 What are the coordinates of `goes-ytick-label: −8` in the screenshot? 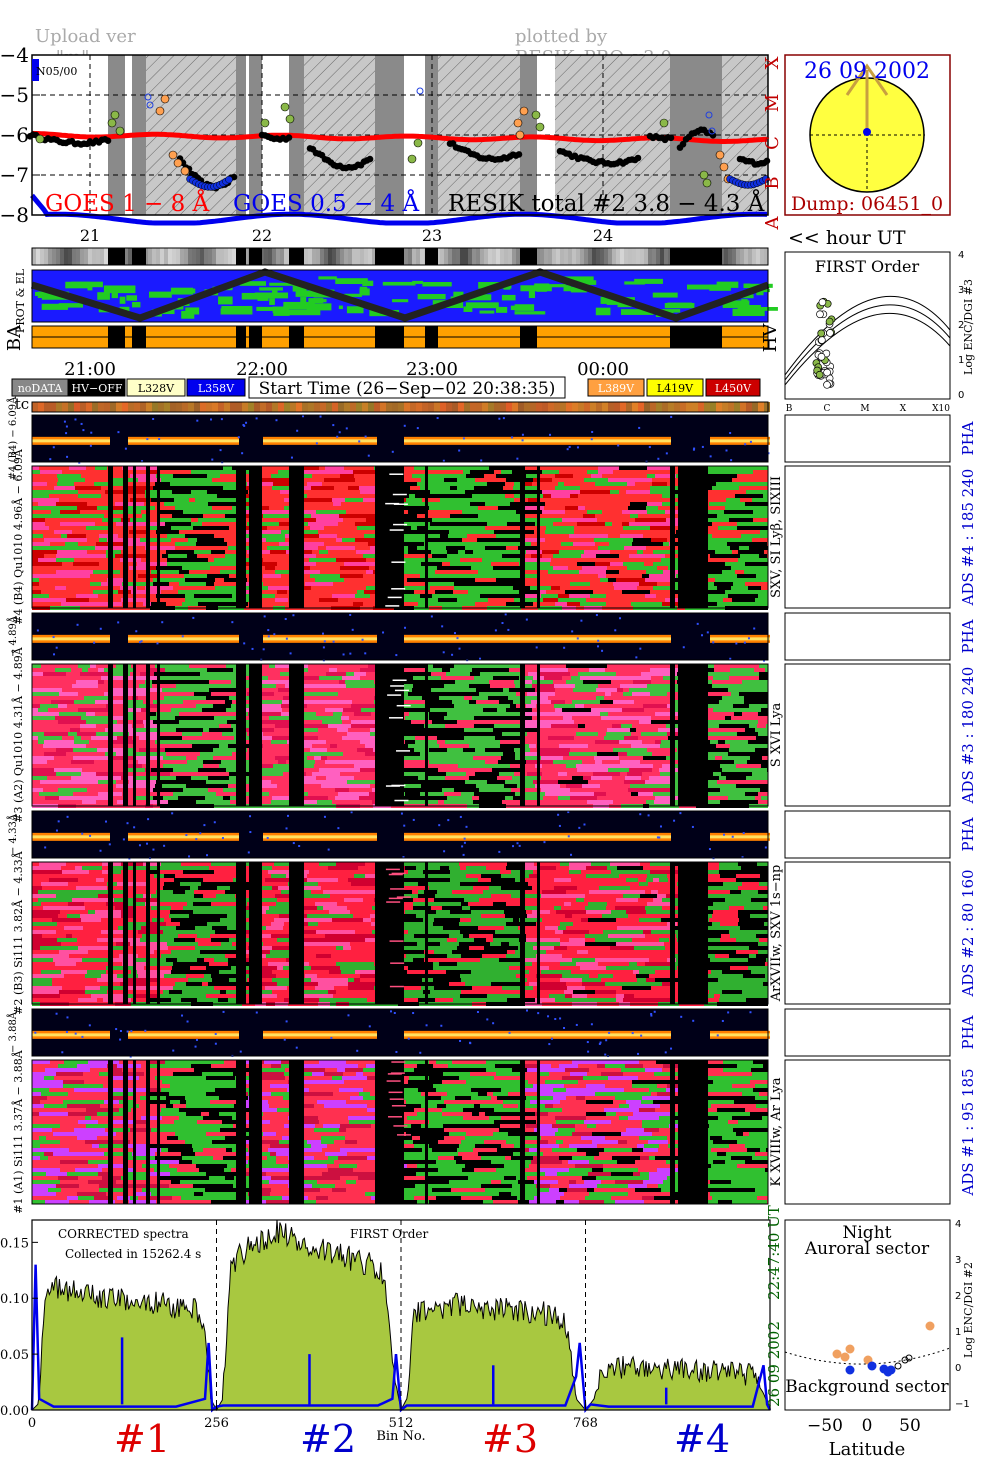 It's located at (14, 215).